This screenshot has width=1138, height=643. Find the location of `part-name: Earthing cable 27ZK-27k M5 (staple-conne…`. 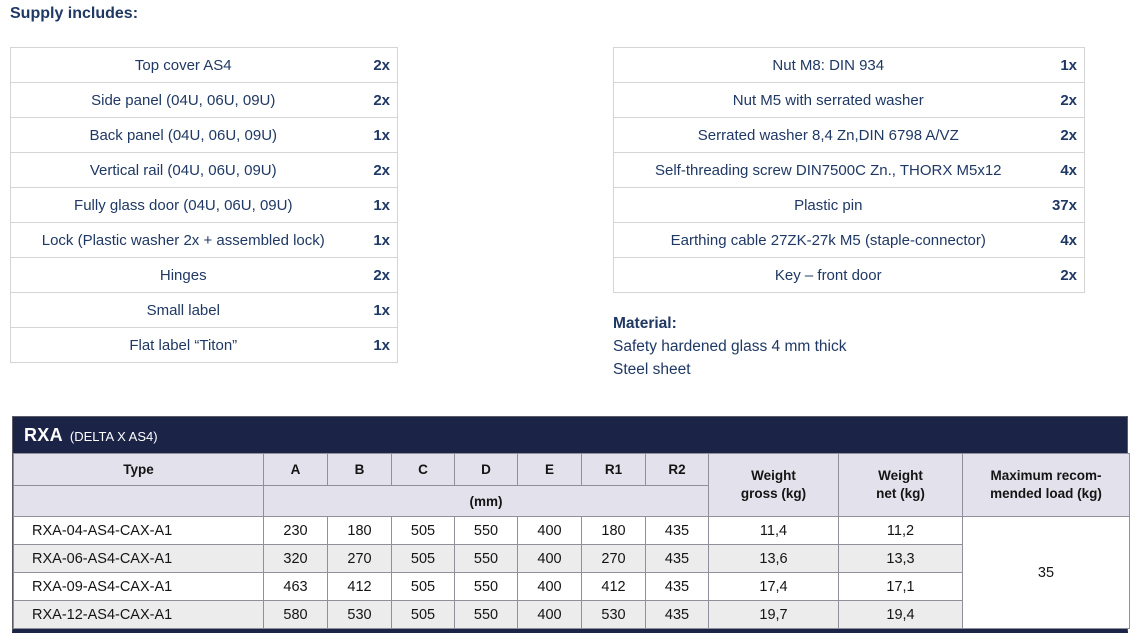

part-name: Earthing cable 27ZK-27k M5 (staple-conne… is located at coordinates (828, 240).